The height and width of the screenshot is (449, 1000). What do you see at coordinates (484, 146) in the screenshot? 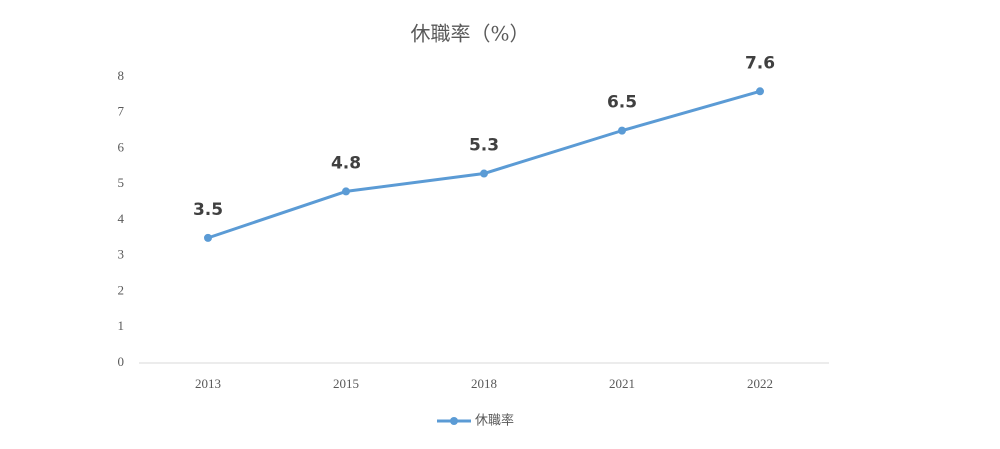
I see `data-label: 5.3` at bounding box center [484, 146].